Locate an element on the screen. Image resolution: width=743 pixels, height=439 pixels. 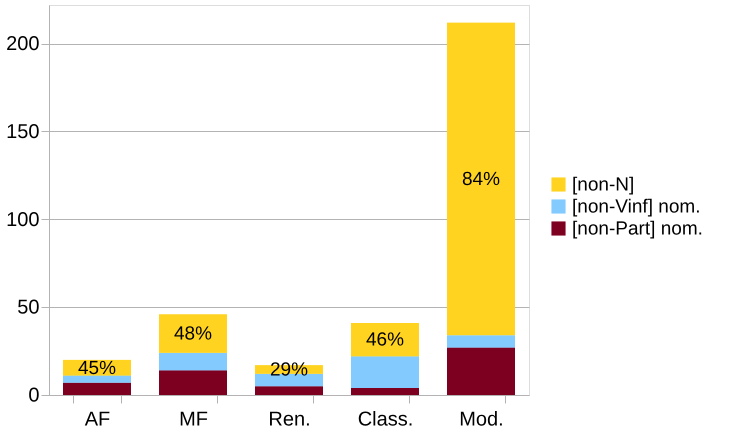
legend-label: [non-Vinf] nom. is located at coordinates (636, 207).